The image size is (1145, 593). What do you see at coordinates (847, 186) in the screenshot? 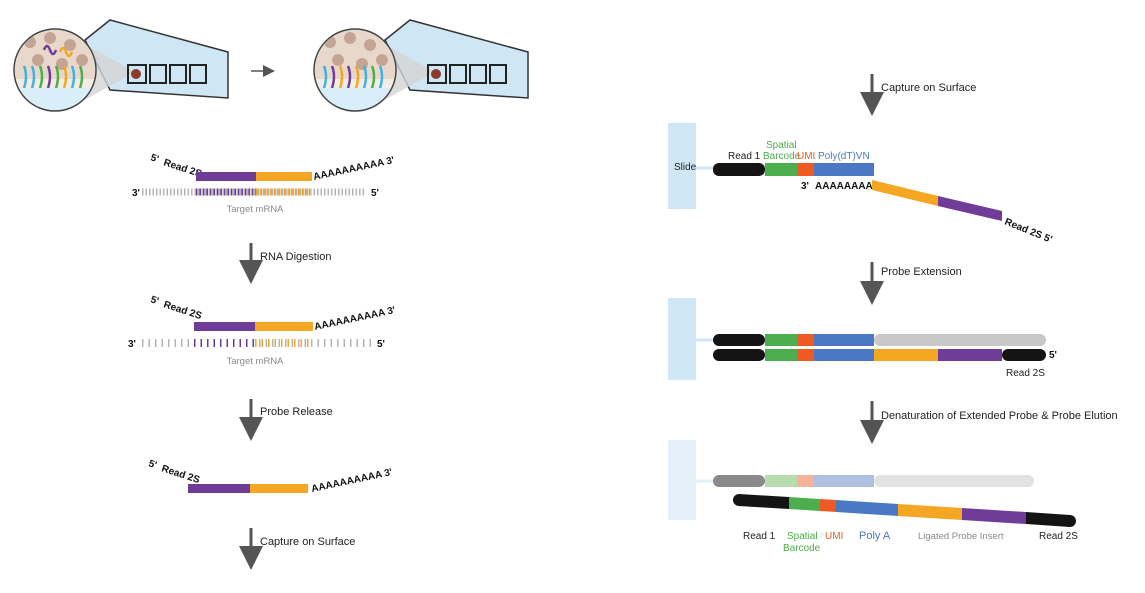
I see `polya-capture-label: AAAAAAAAA` at bounding box center [847, 186].